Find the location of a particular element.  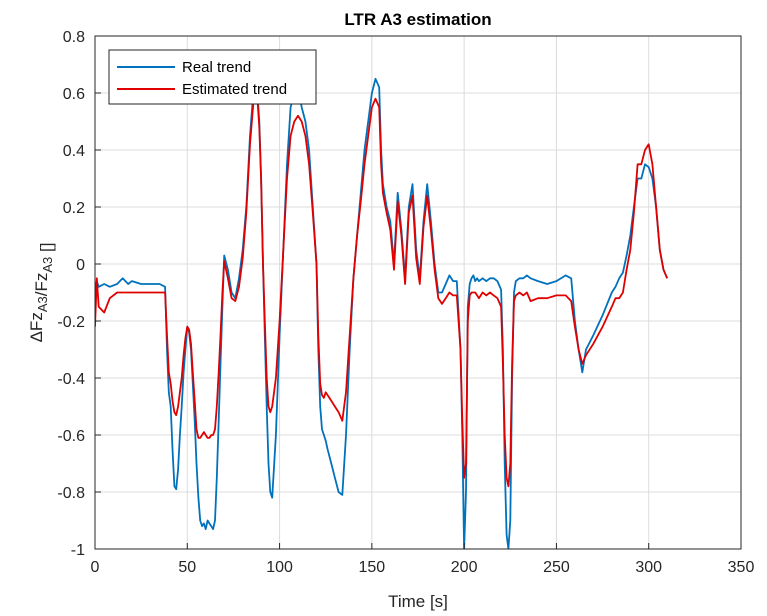

y-tick-label: 0 is located at coordinates (80, 265).